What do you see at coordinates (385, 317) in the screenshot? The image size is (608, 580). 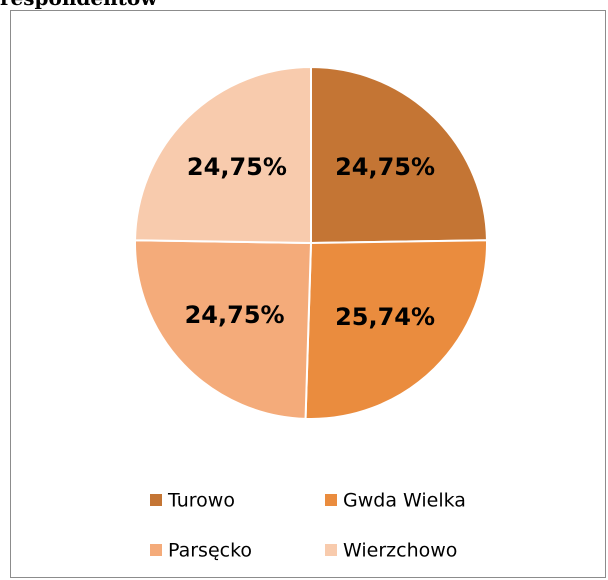 I see `data-label: 25,74%` at bounding box center [385, 317].